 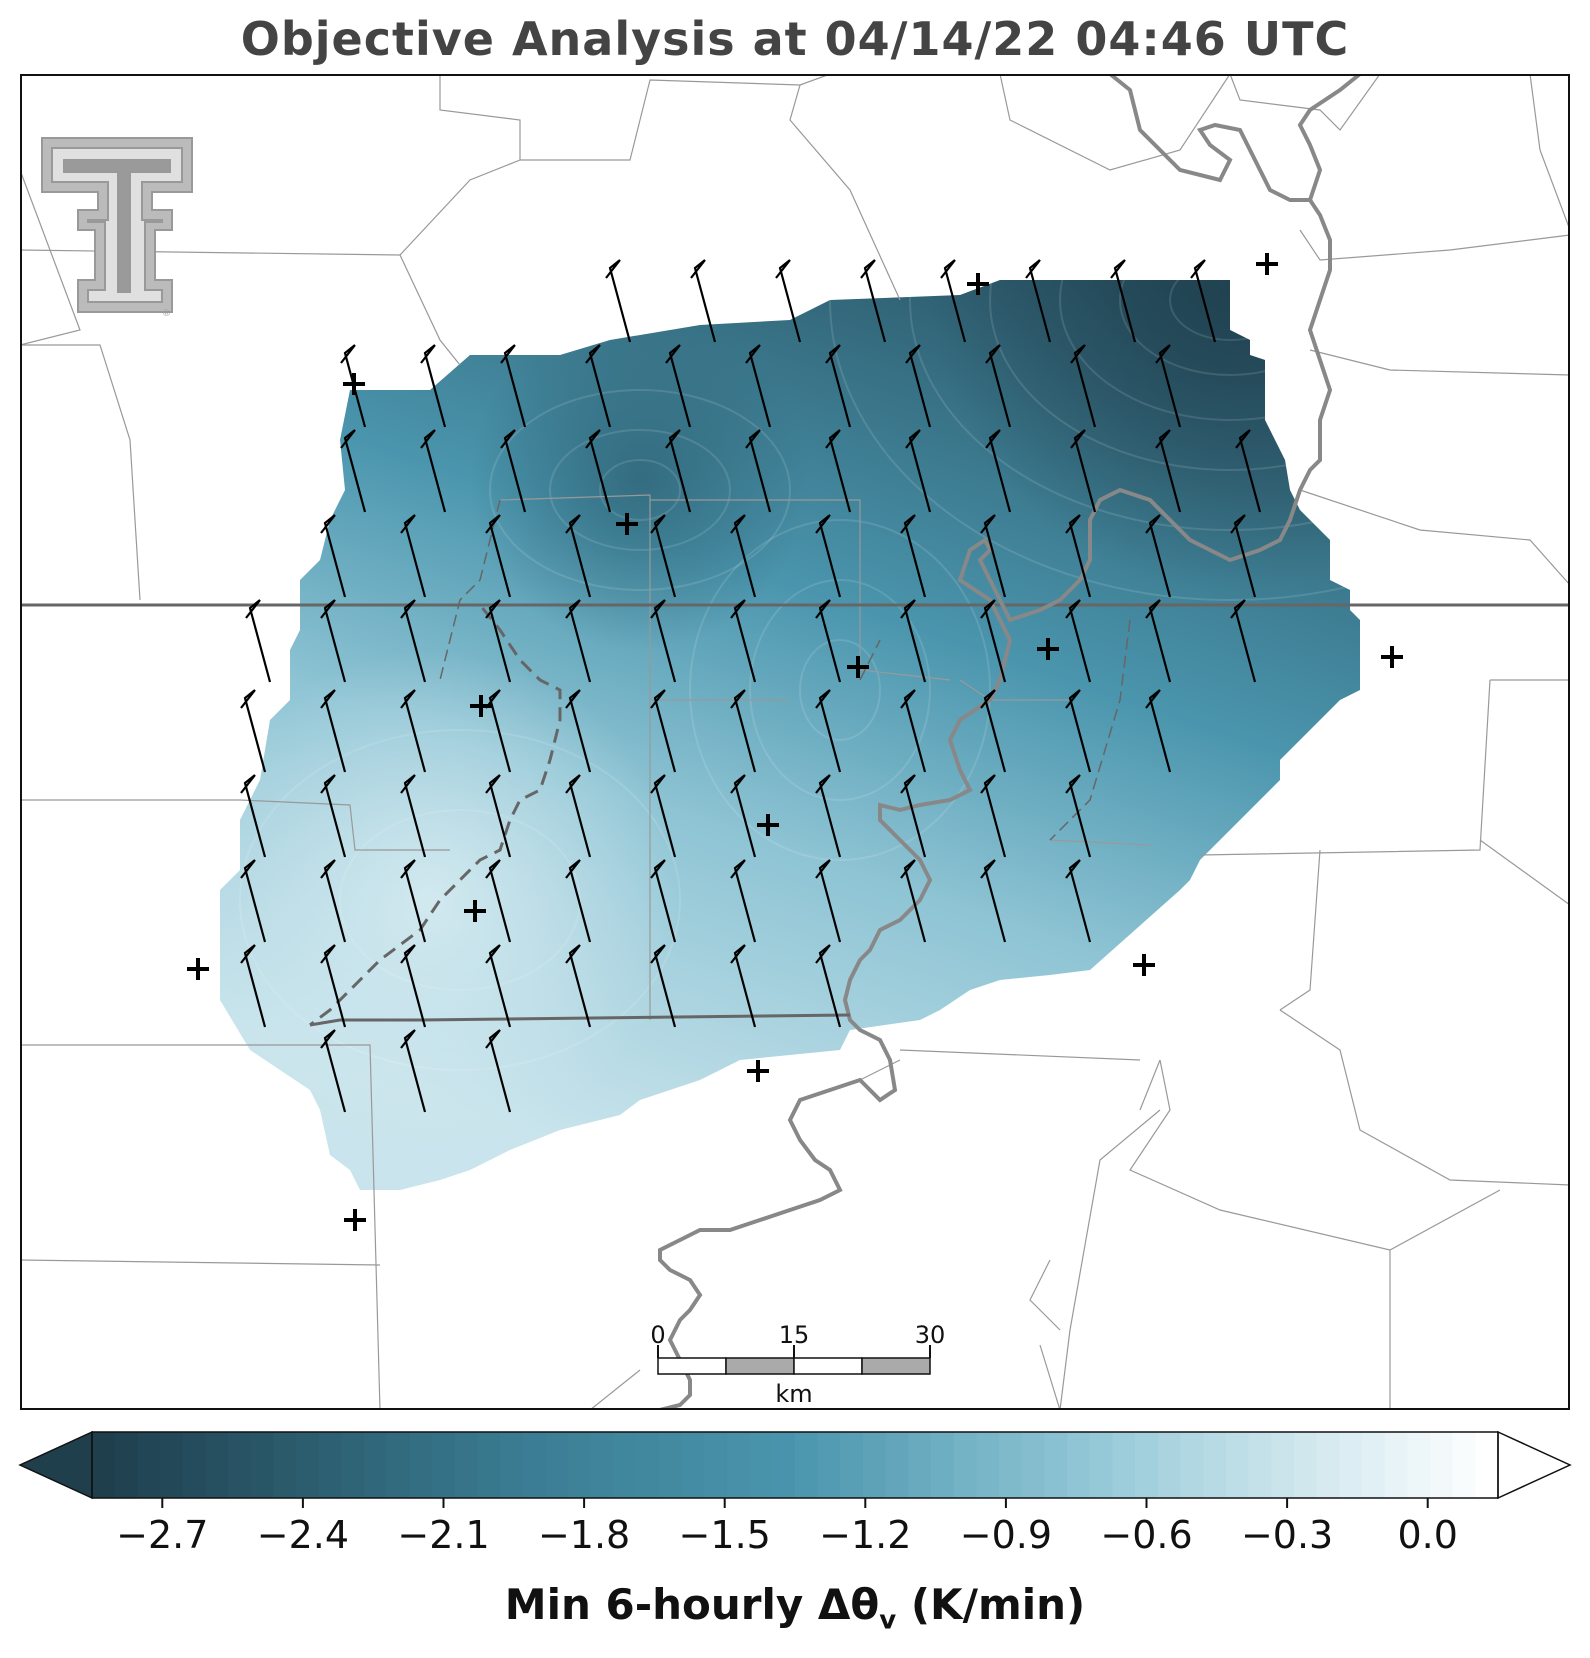 I want to click on colorbar-label: Min 6-hourly Δθv (K/min), so click(x=795, y=1607).